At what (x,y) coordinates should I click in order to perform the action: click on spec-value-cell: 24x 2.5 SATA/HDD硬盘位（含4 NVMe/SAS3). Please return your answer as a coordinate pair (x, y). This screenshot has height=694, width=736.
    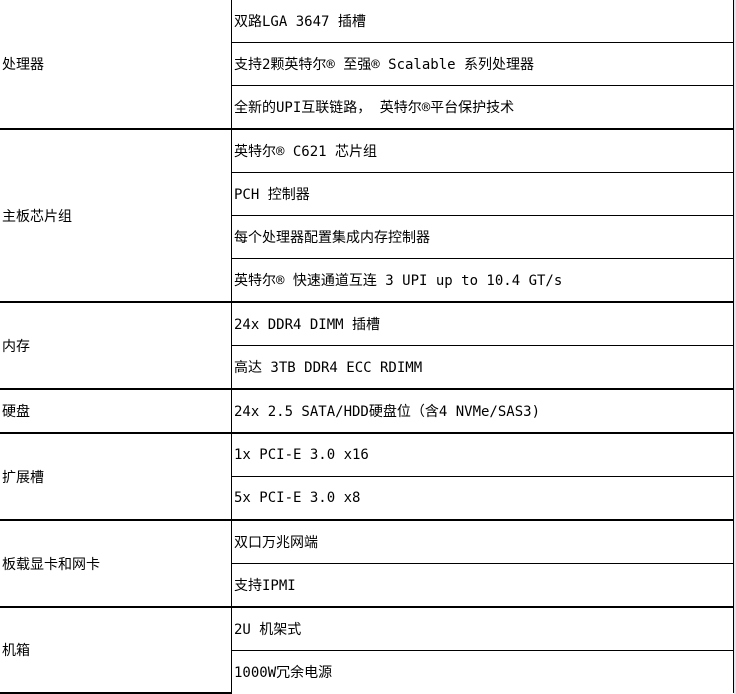
    Looking at the image, I should click on (482, 410).